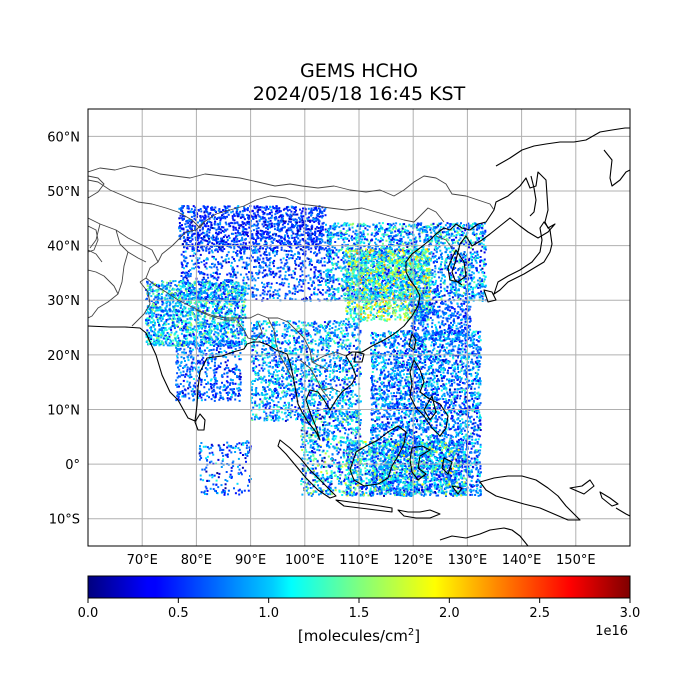 Image resolution: width=700 pixels, height=700 pixels. Describe the element at coordinates (420, 463) in the screenshot. I see `coast-sulawesi` at that location.